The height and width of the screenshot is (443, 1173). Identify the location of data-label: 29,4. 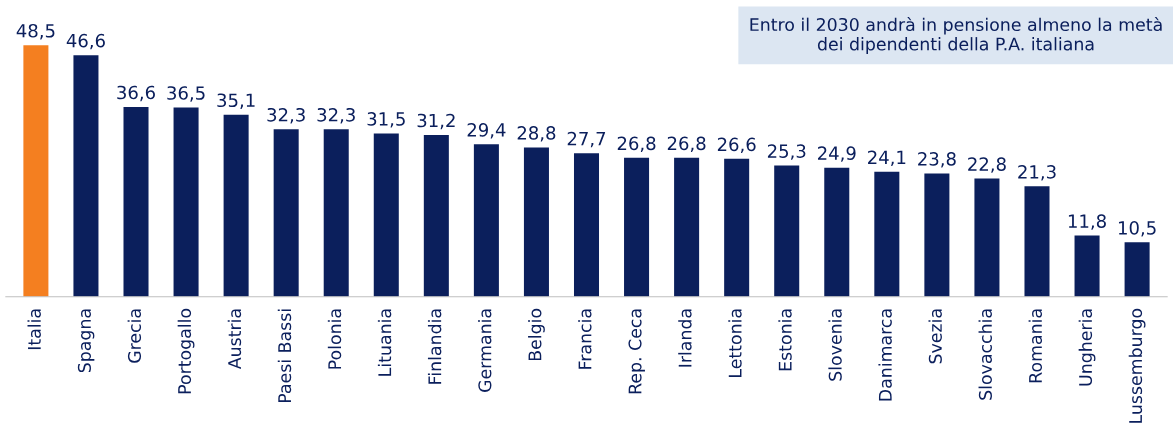
(486, 131).